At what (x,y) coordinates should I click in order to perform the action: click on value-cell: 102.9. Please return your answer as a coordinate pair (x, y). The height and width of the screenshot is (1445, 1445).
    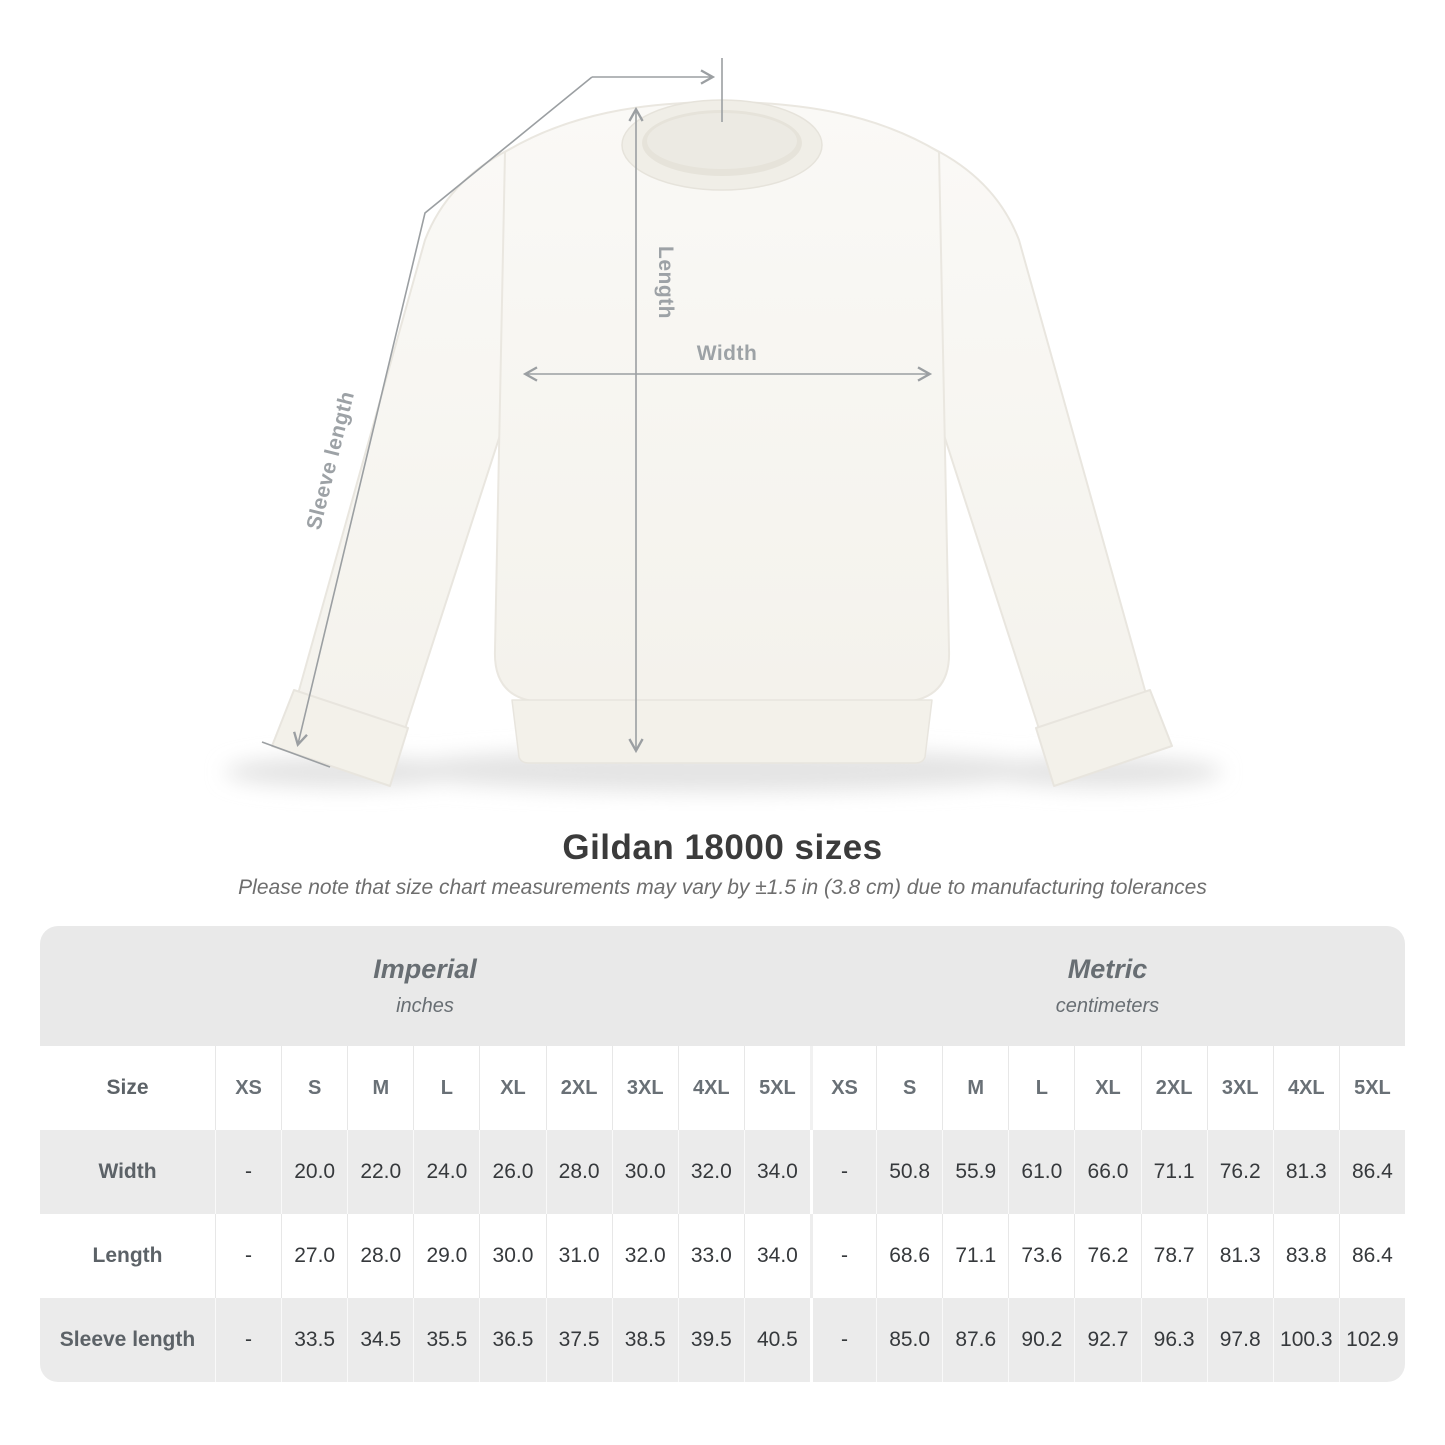
    Looking at the image, I should click on (1371, 1340).